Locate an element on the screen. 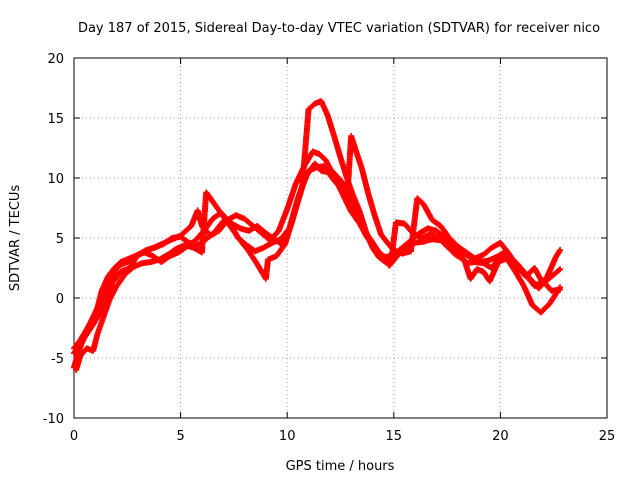 The image size is (640, 480). x-axis-label: GPS time / hours is located at coordinates (340, 466).